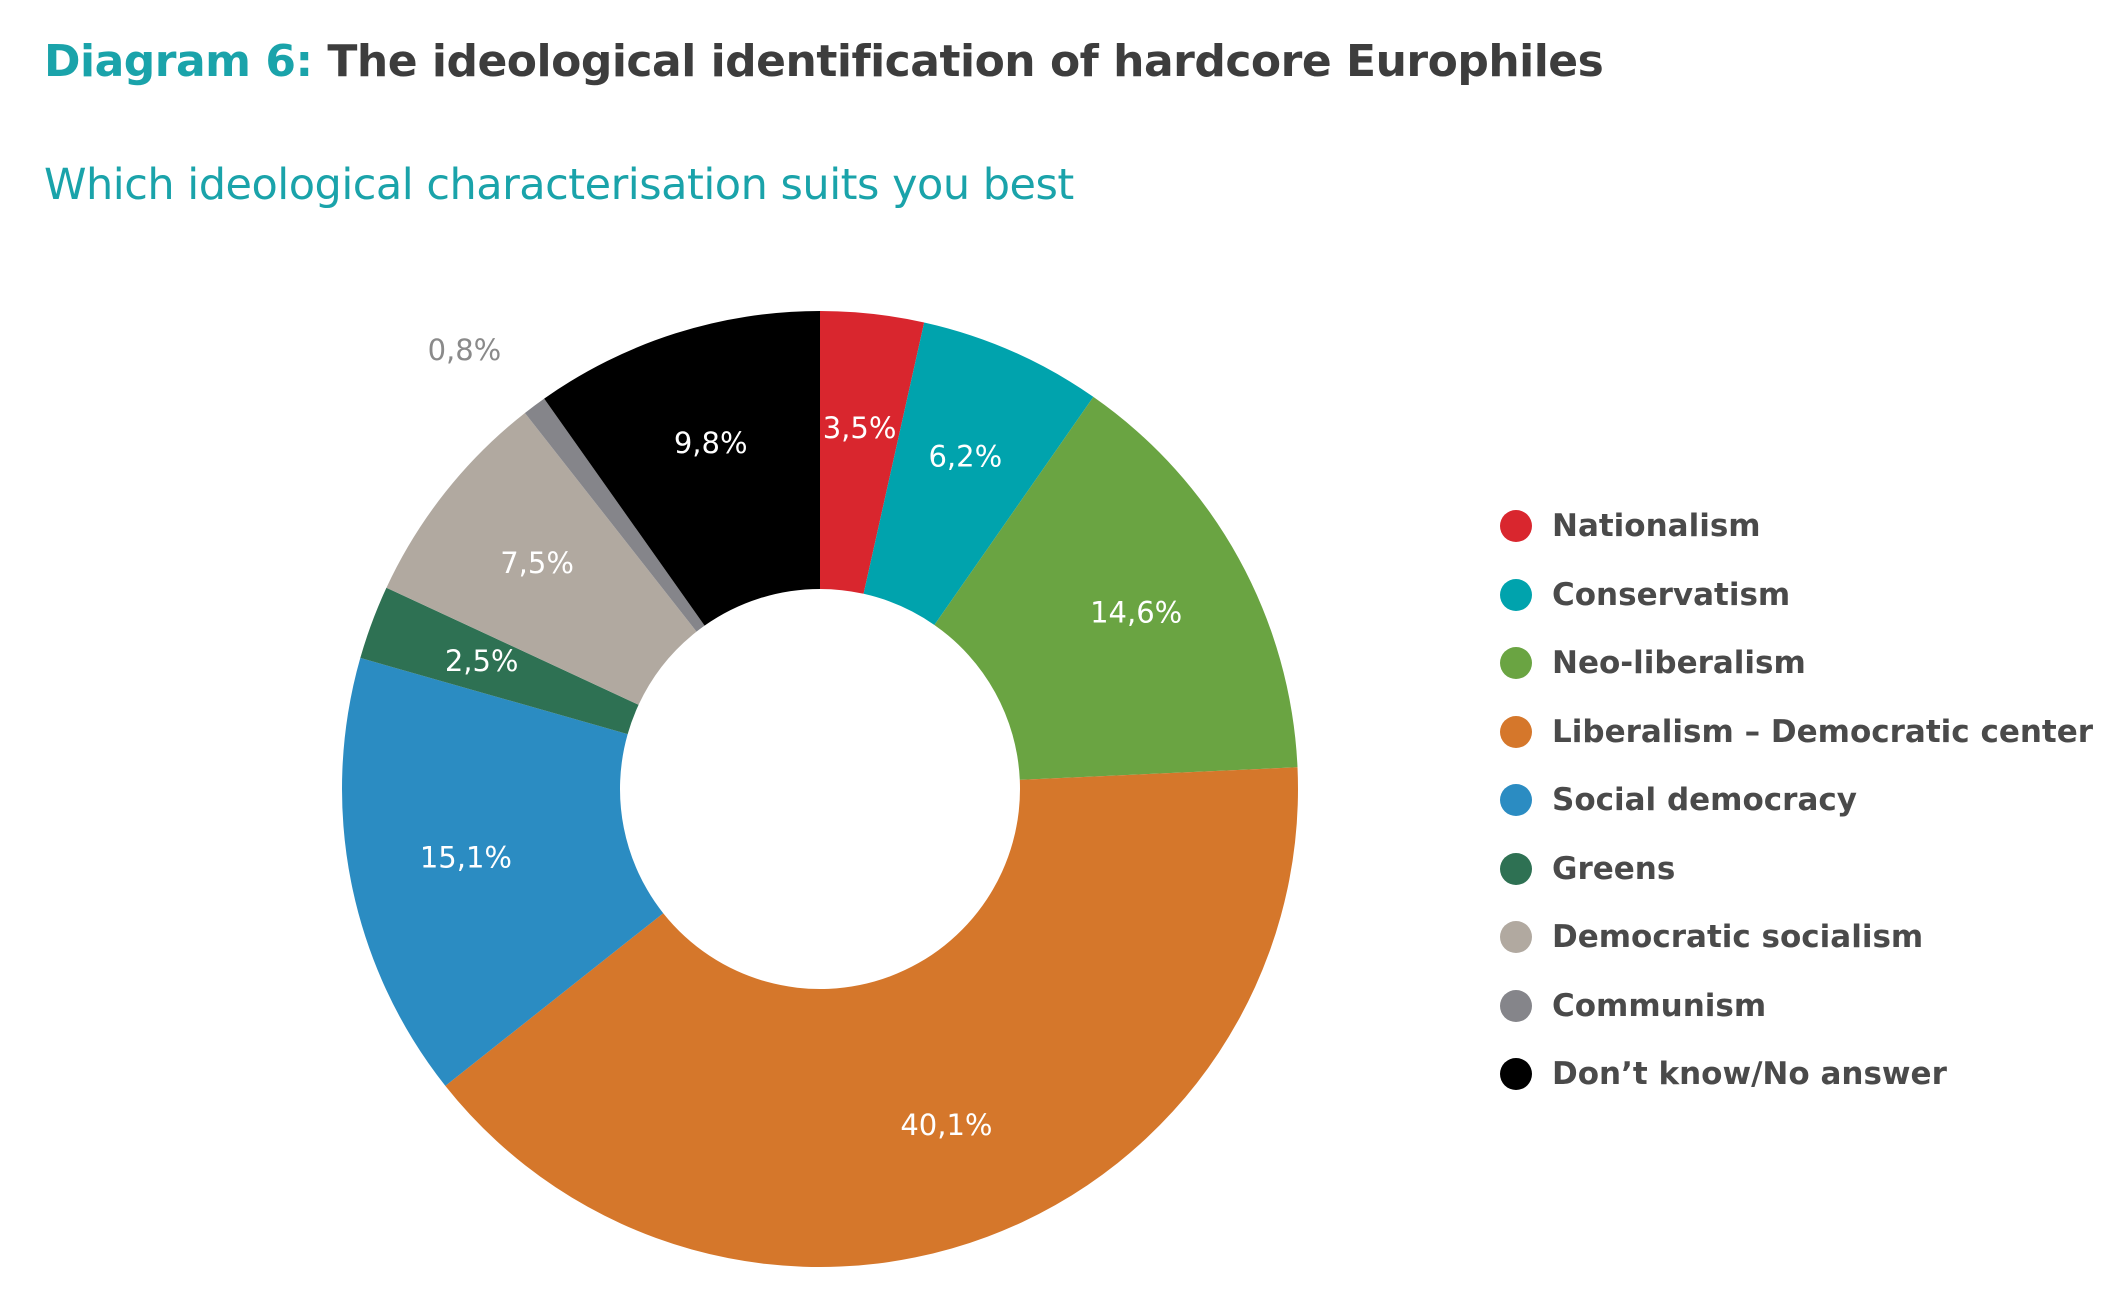 The image size is (2127, 1310). Describe the element at coordinates (1738, 937) in the screenshot. I see `legend-label: Democratic socialism` at that location.